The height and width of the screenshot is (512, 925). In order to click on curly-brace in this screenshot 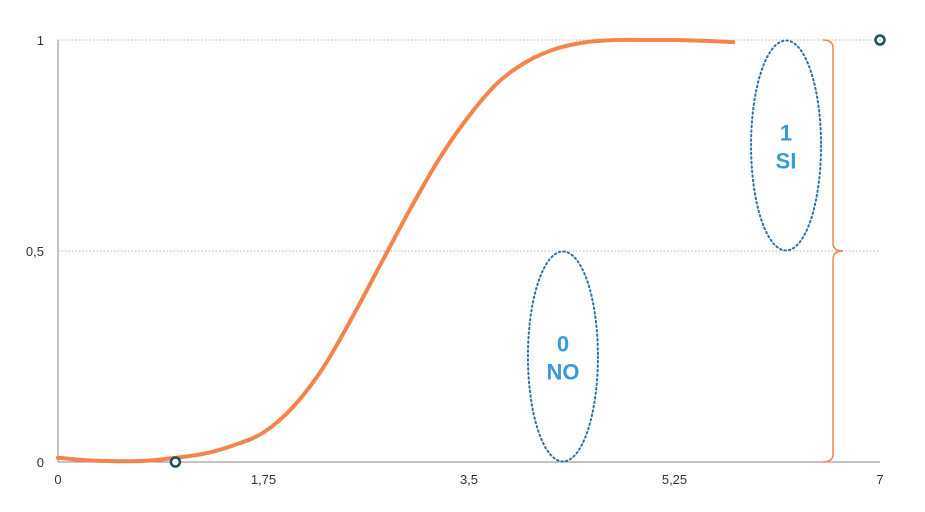, I will do `click(833, 251)`.